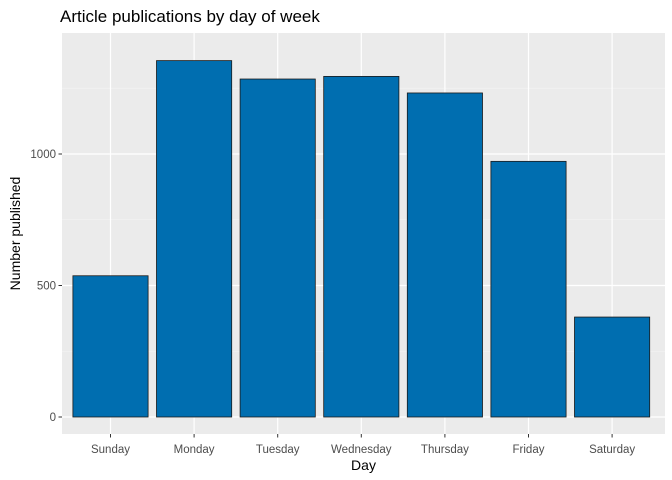 This screenshot has height=480, width=672. Describe the element at coordinates (529, 450) in the screenshot. I see `x-tick-label: Friday` at that location.